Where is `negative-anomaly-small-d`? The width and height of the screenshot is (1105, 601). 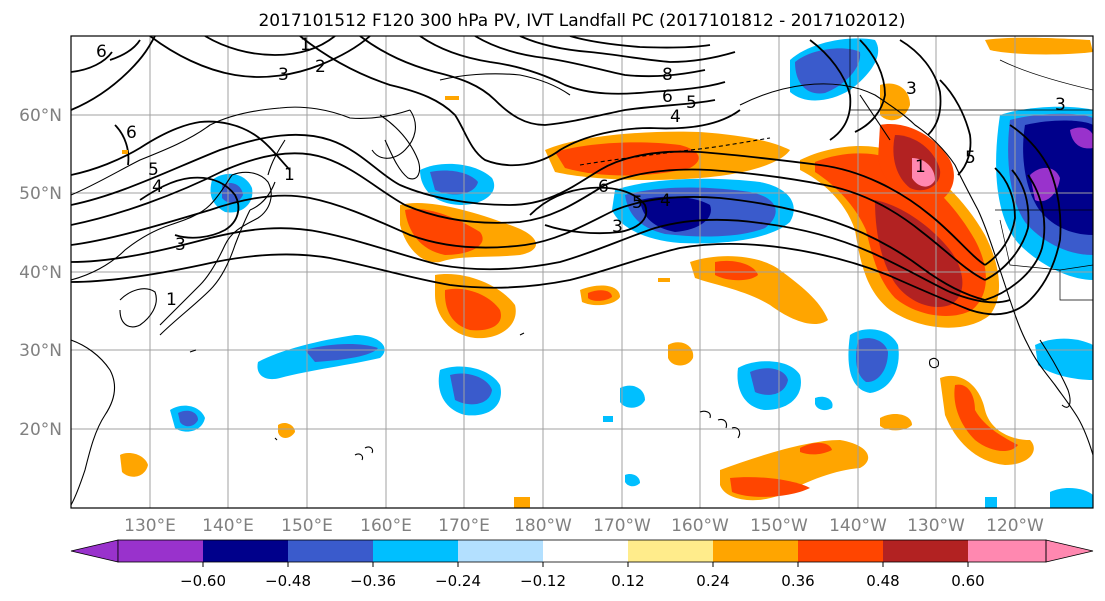
negative-anomaly-small-d is located at coordinates (824, 403).